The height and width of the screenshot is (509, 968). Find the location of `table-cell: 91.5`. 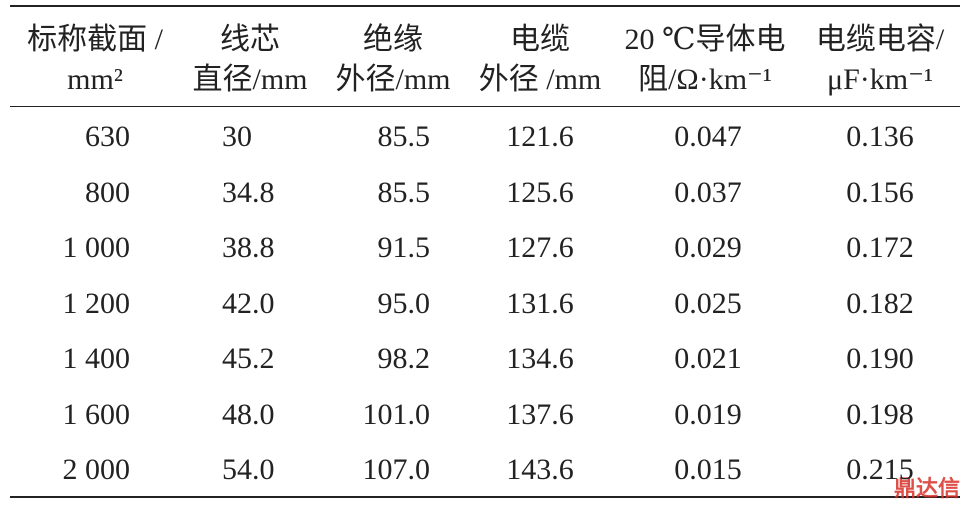

table-cell: 91.5 is located at coordinates (404, 247).